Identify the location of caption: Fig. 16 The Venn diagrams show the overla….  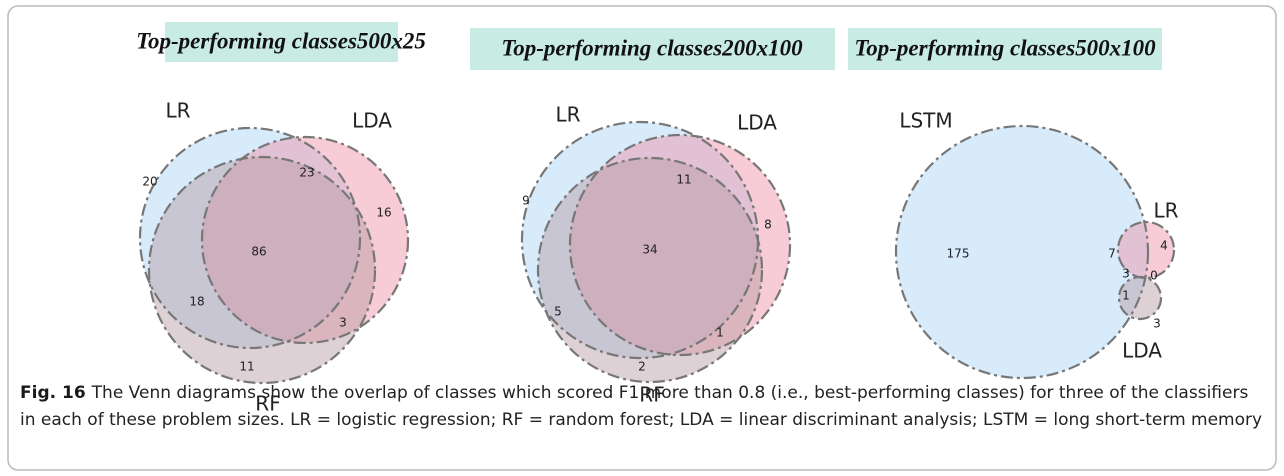
(642, 407).